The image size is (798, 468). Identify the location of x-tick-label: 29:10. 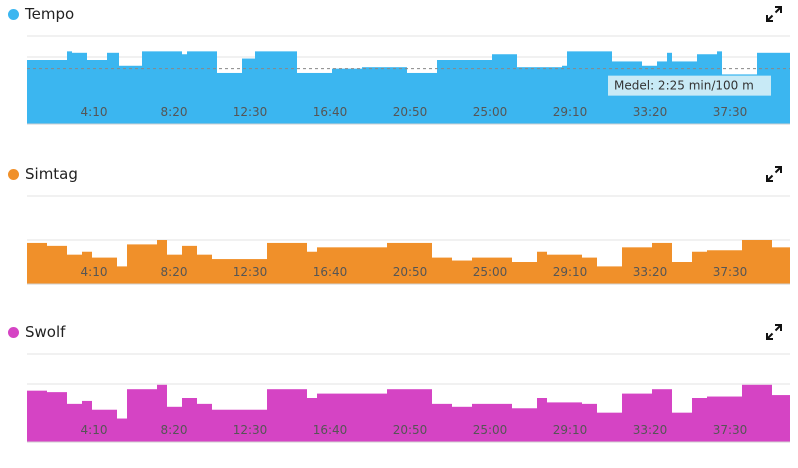
(570, 112).